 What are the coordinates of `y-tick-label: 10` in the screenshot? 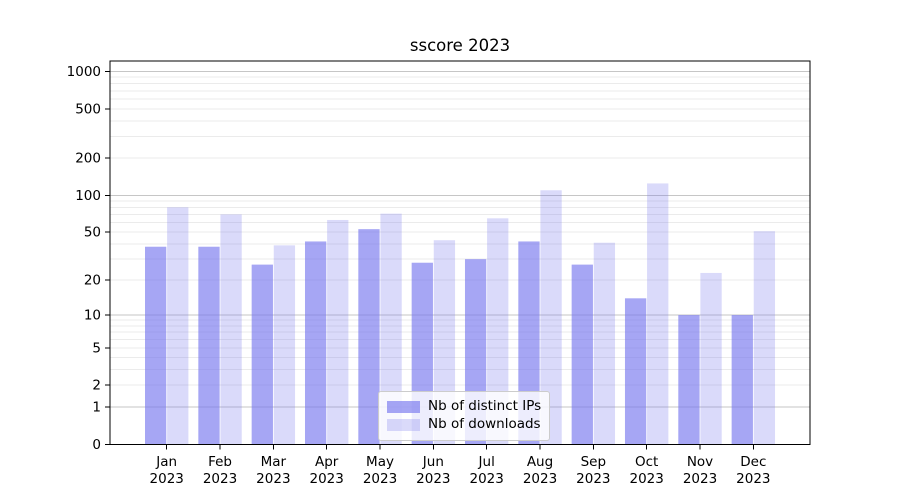 It's located at (92, 316).